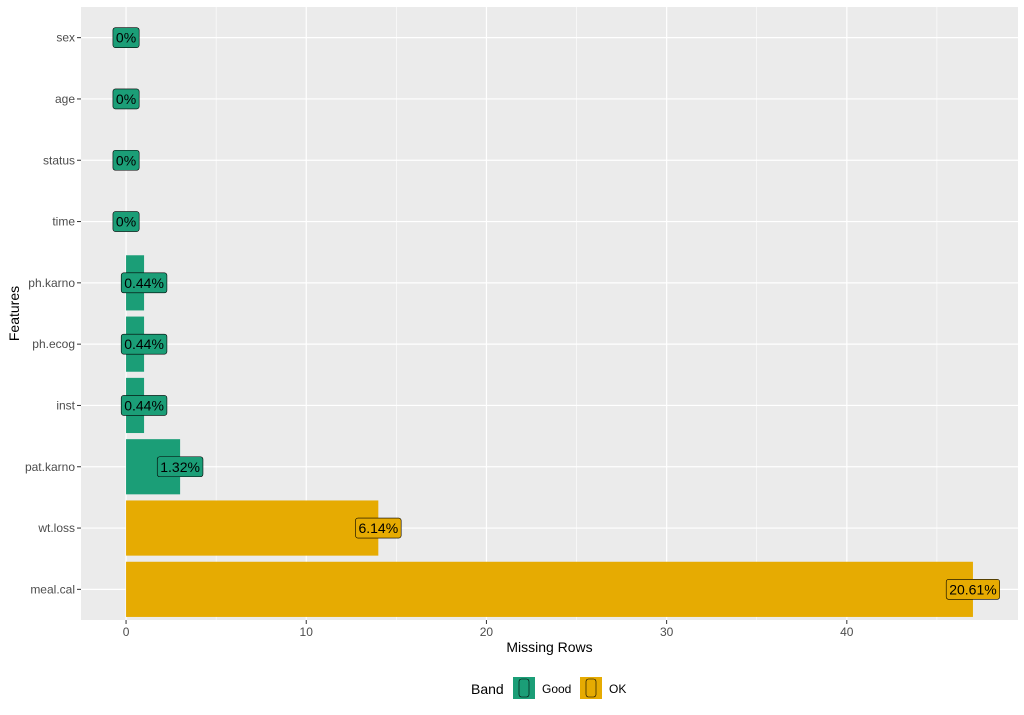 The image size is (1024, 715). Describe the element at coordinates (65, 38) in the screenshot. I see `y-tick-label-sex: sex` at that location.